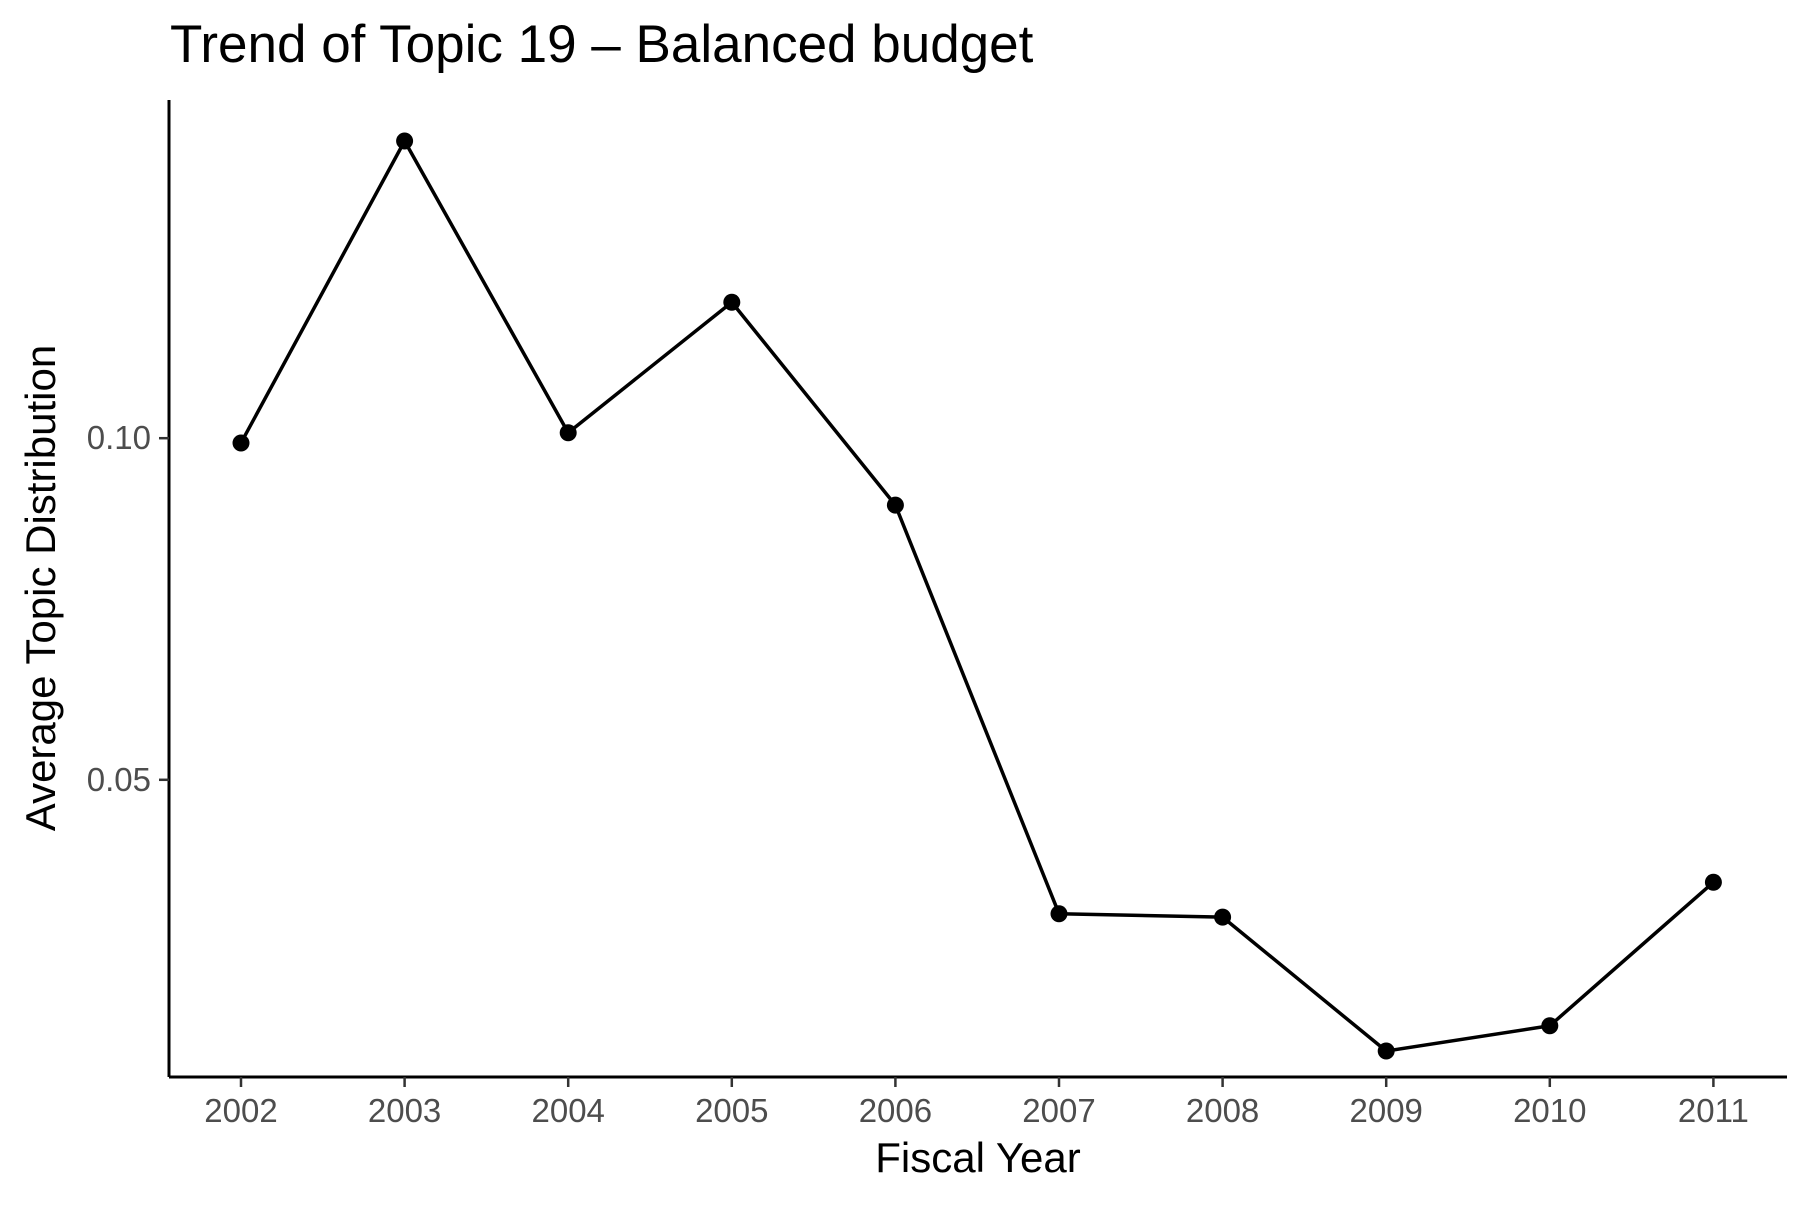 This screenshot has width=1800, height=1205. What do you see at coordinates (1223, 917) in the screenshot?
I see `data-point-2008` at bounding box center [1223, 917].